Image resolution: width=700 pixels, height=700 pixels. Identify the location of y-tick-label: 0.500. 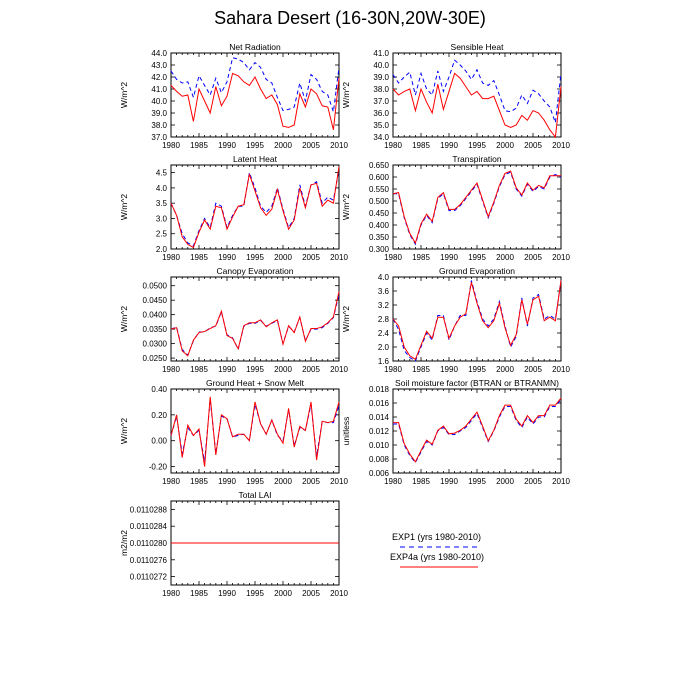
(379, 201).